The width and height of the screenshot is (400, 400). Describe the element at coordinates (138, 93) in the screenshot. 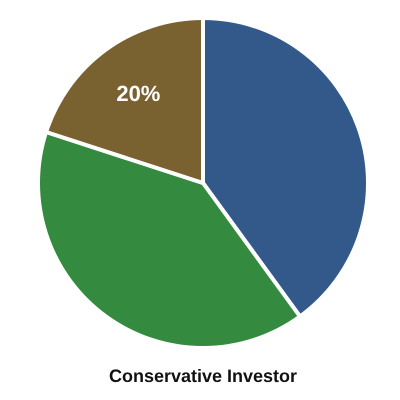

I see `data-label: 20%` at that location.